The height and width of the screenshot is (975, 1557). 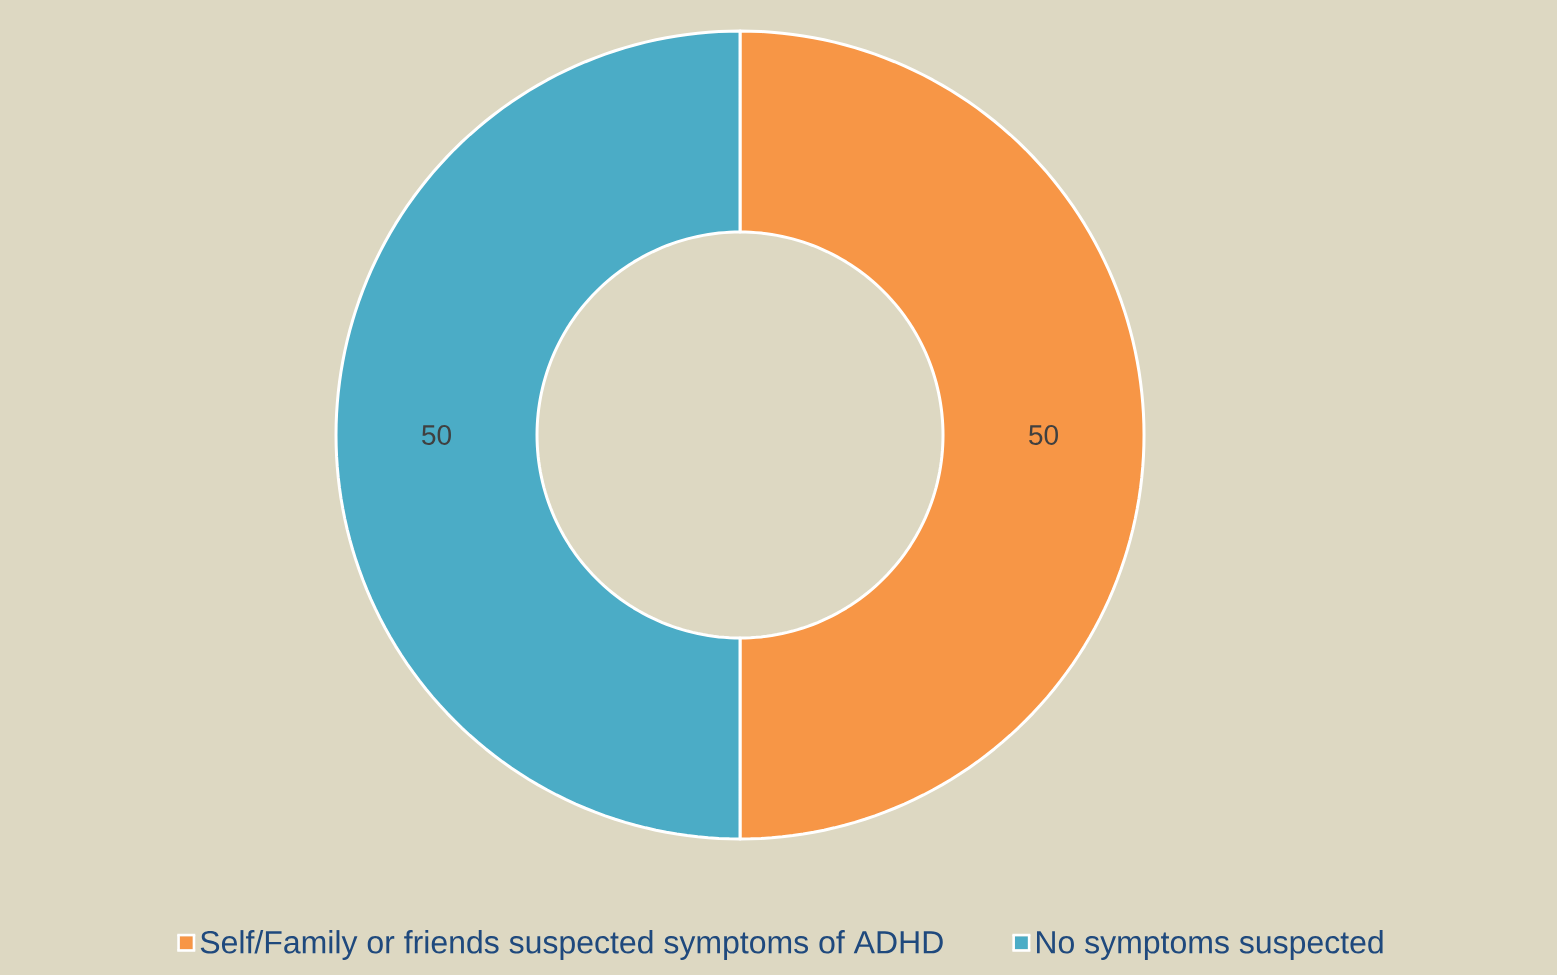 What do you see at coordinates (1210, 945) in the screenshot?
I see `legend-label: No symptoms suspected` at bounding box center [1210, 945].